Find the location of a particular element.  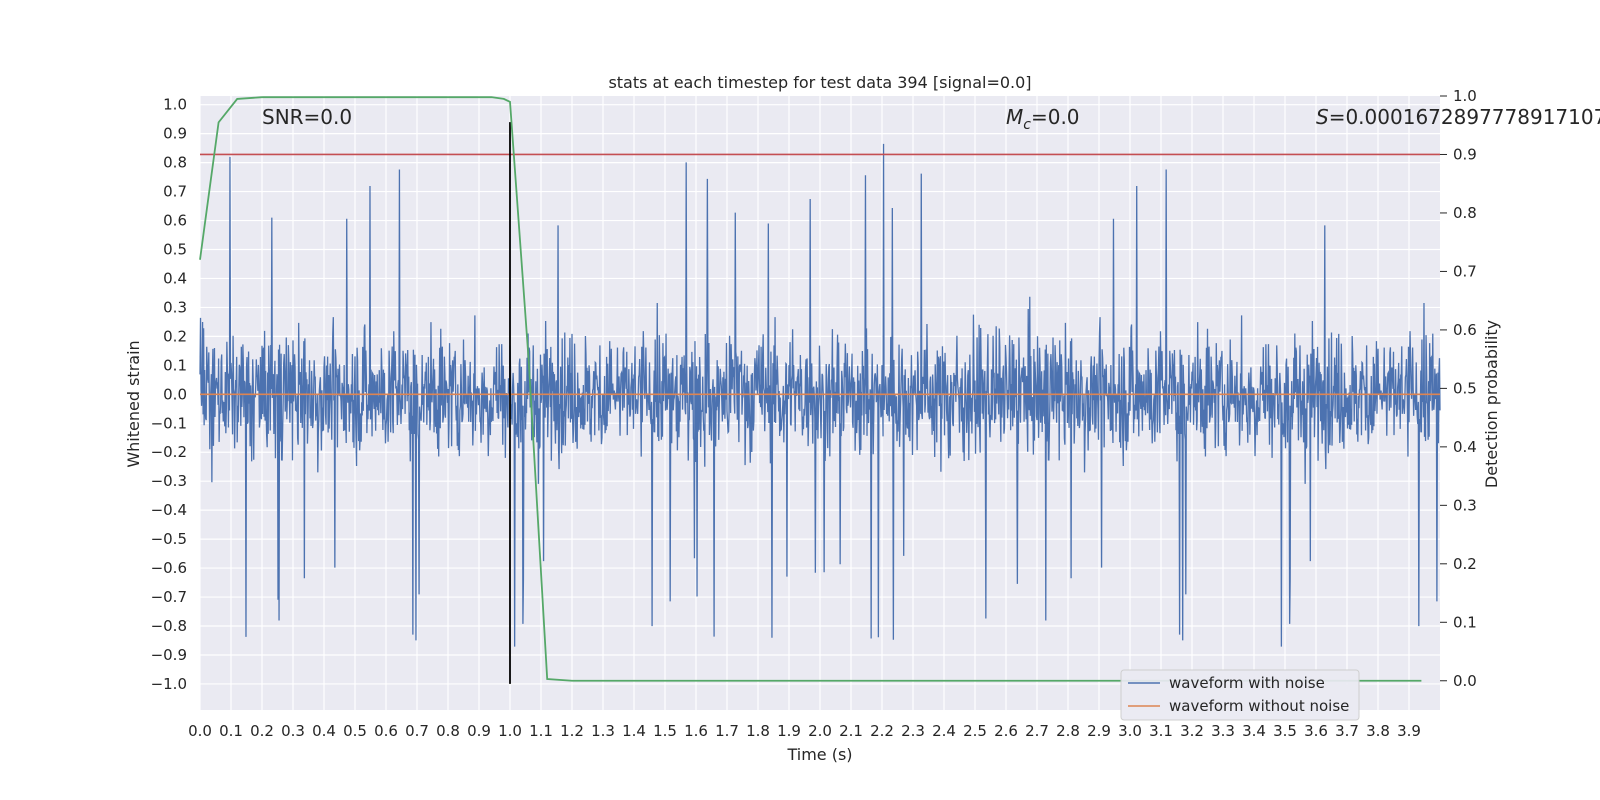

y-tick-label: 0.5 is located at coordinates (175, 250).